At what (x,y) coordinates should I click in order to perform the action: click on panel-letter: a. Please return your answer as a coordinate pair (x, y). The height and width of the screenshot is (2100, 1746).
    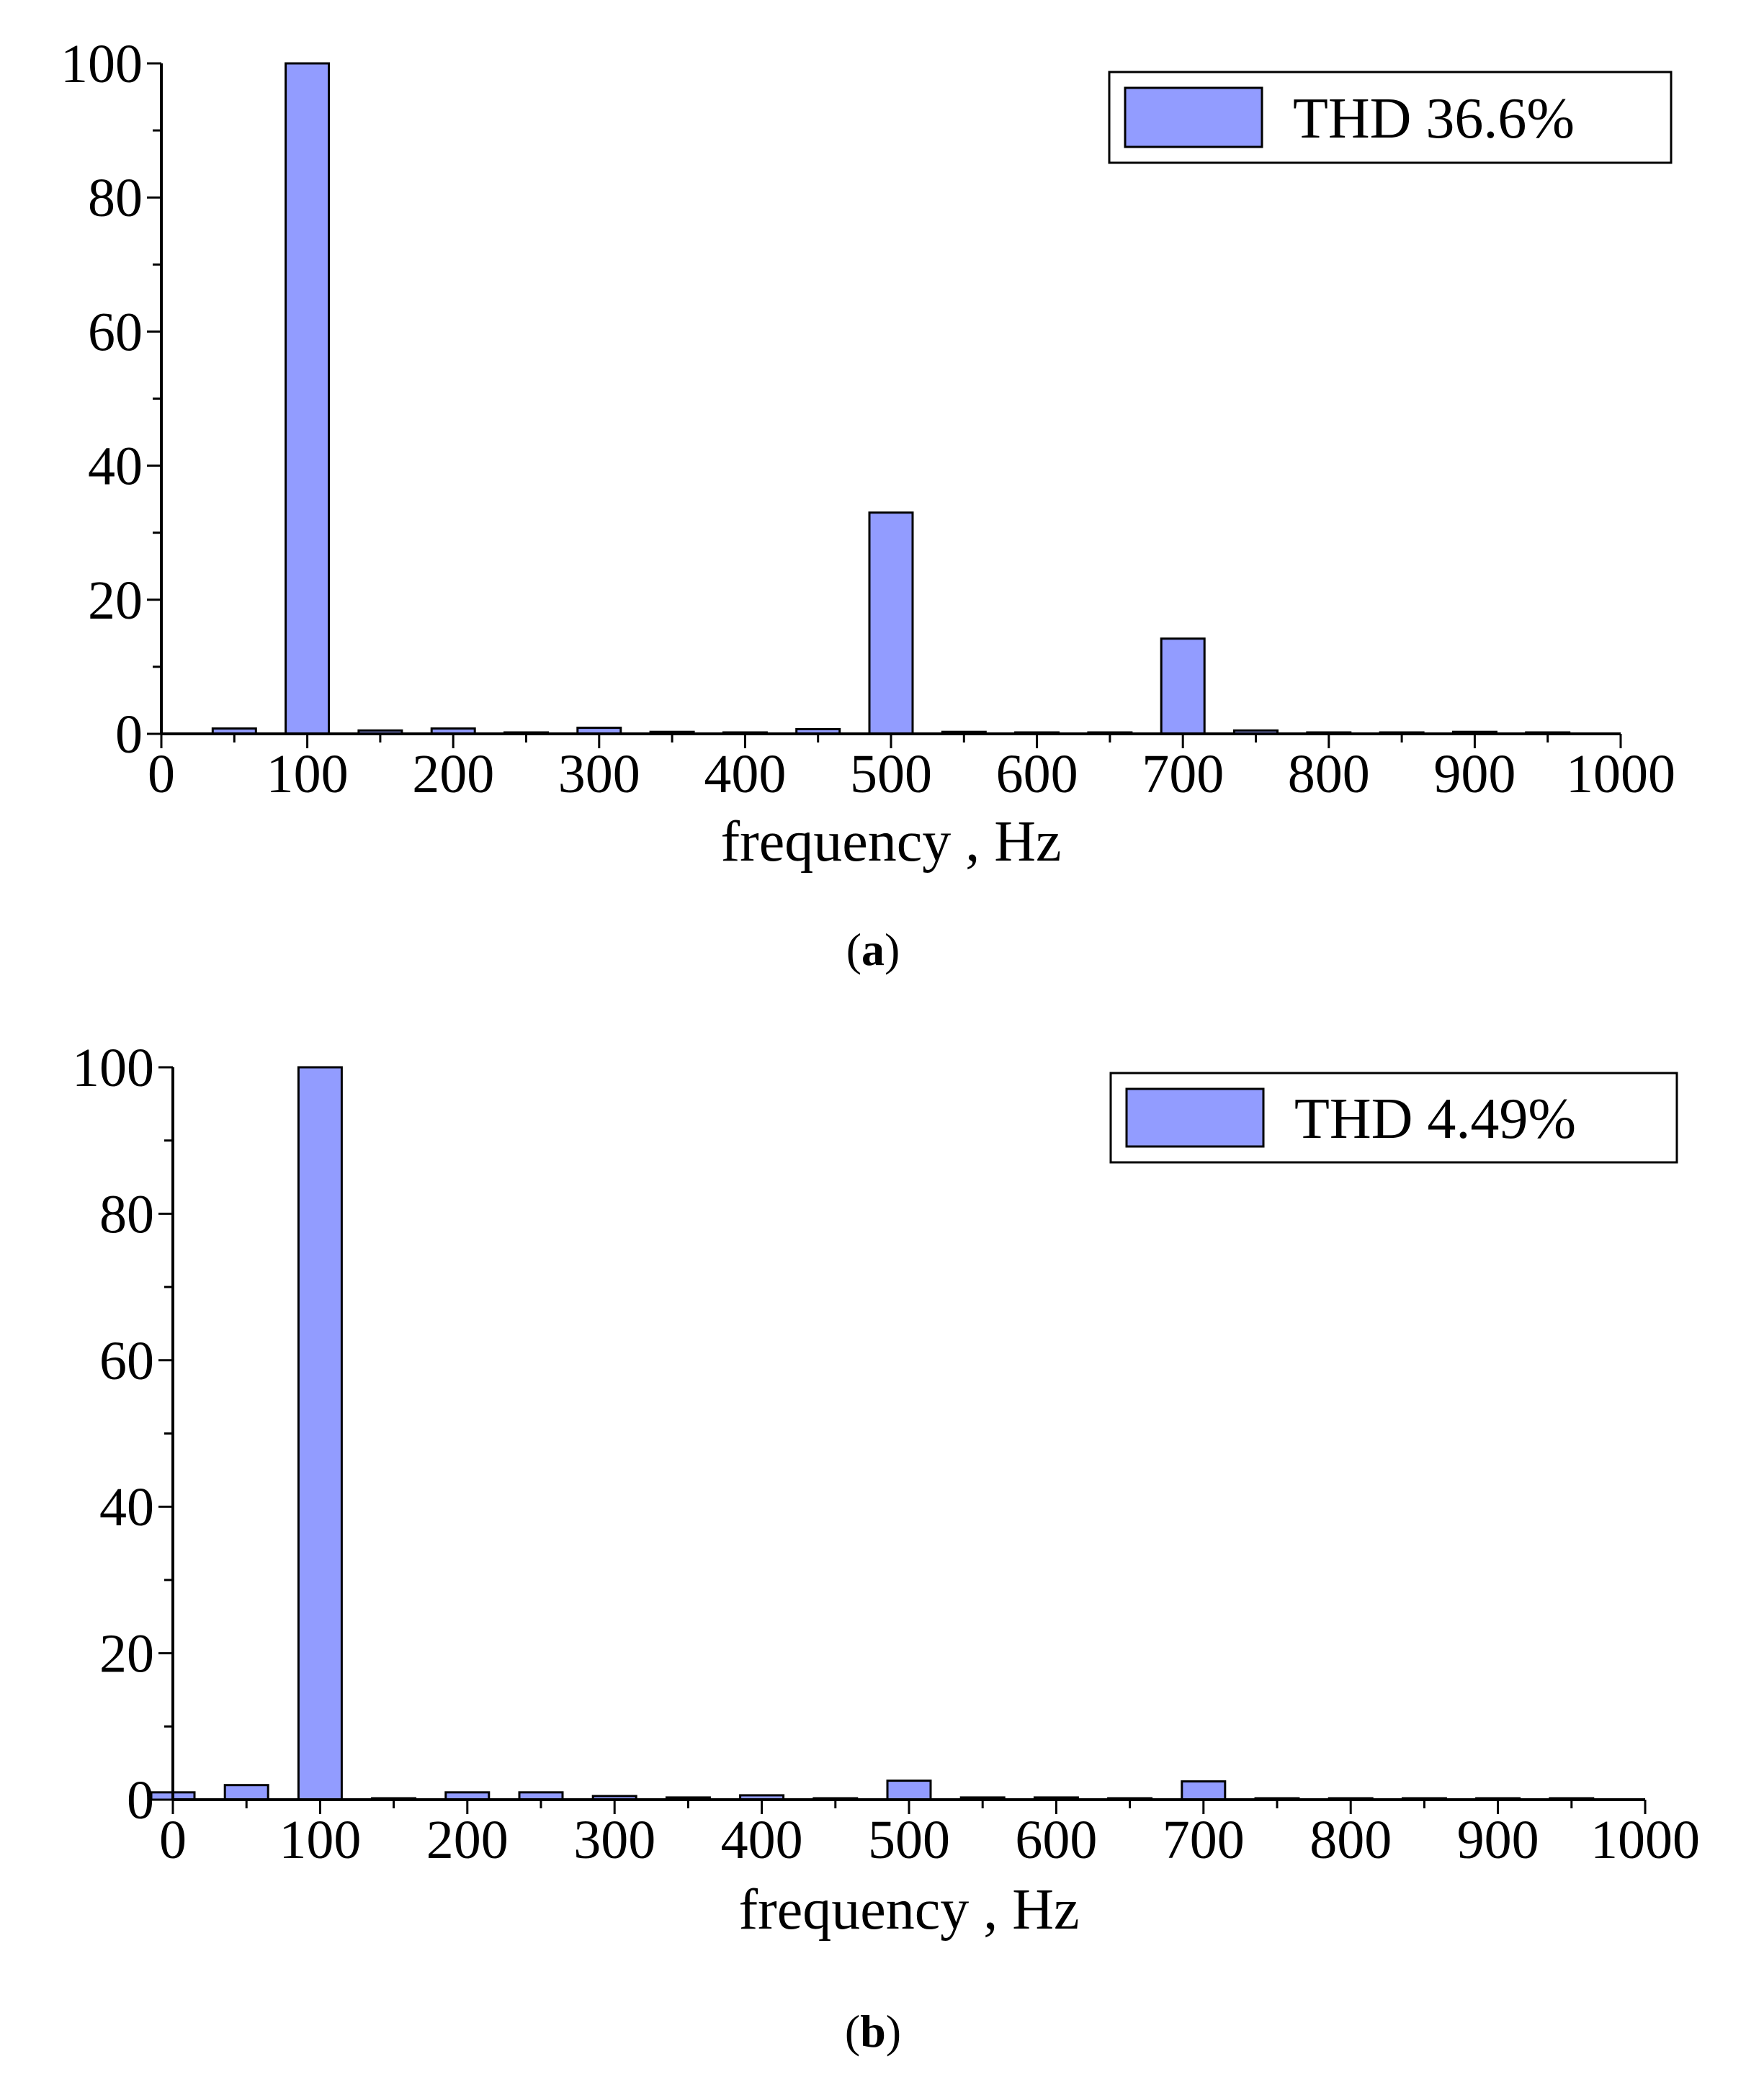
    Looking at the image, I should click on (873, 949).